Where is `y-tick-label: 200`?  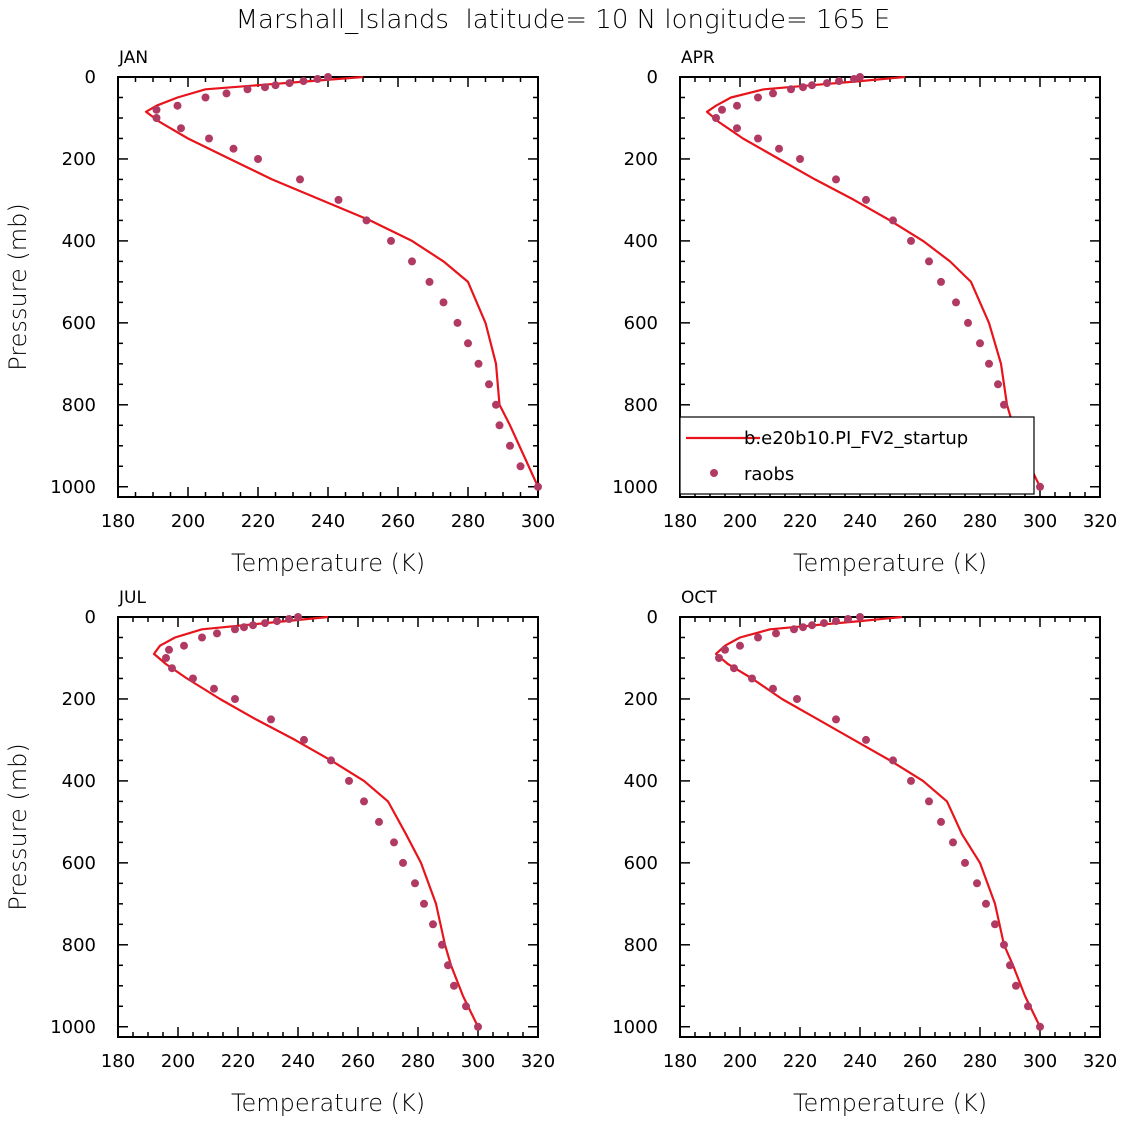
y-tick-label: 200 is located at coordinates (641, 159).